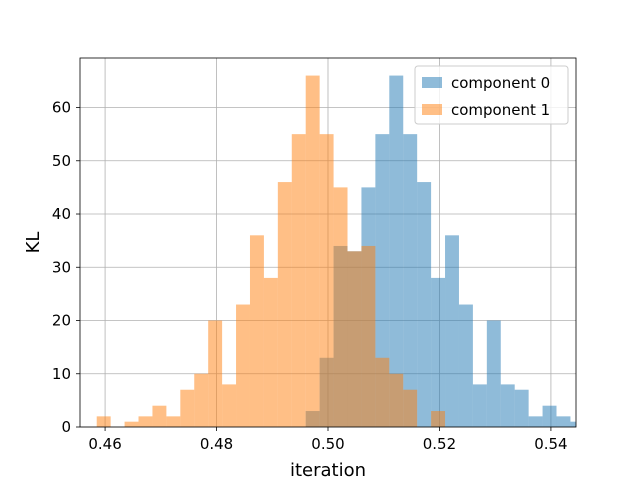  What do you see at coordinates (327, 444) in the screenshot?
I see `x-tick-label: 0.50` at bounding box center [327, 444].